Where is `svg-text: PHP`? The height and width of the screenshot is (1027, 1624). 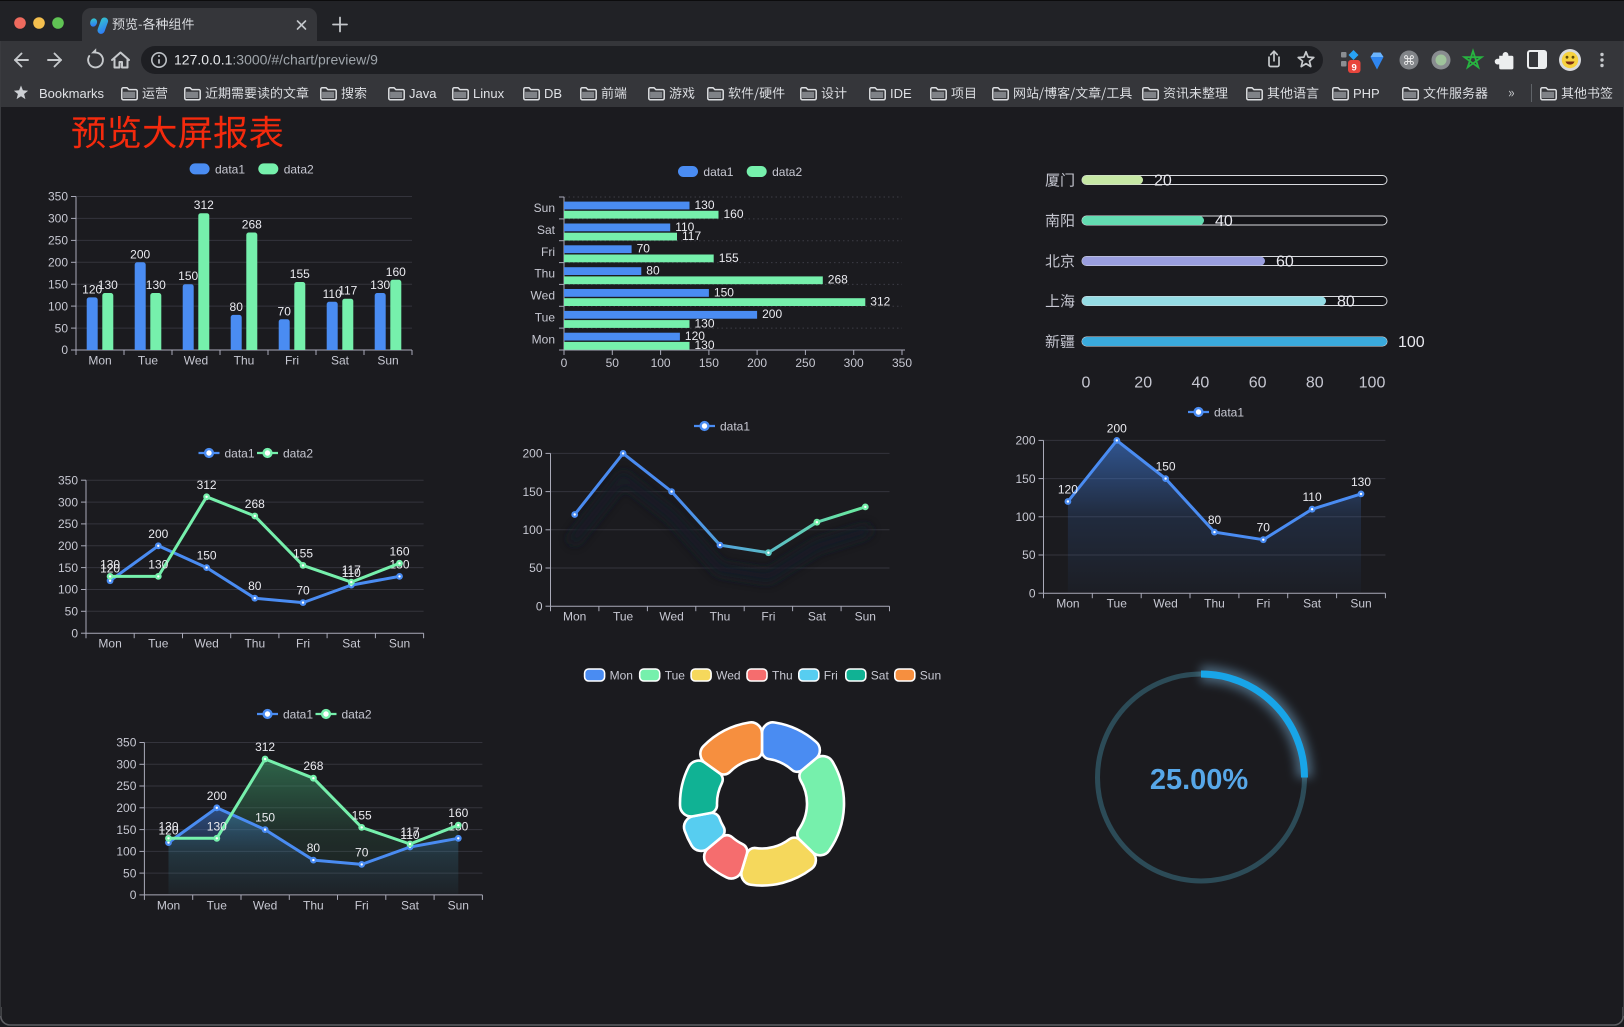 svg-text: PHP is located at coordinates (1366, 93).